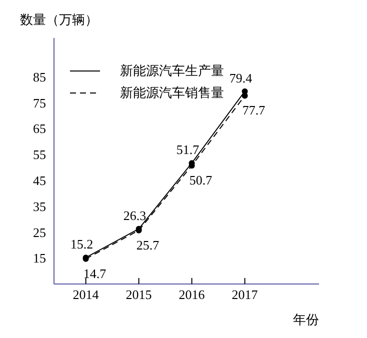 This screenshot has height=338, width=367. What do you see at coordinates (192, 294) in the screenshot?
I see `x-tick-label: 2016` at bounding box center [192, 294].